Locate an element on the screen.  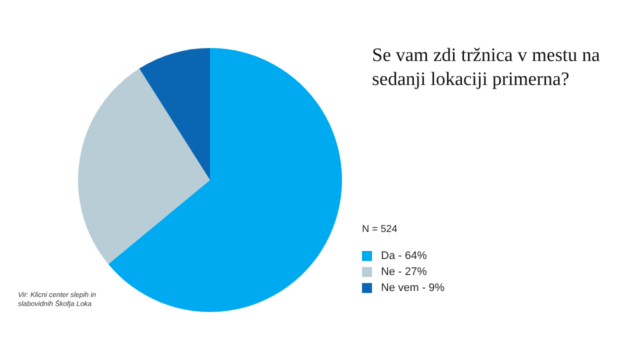
legend-label: Ne vem - 9% is located at coordinates (413, 288).